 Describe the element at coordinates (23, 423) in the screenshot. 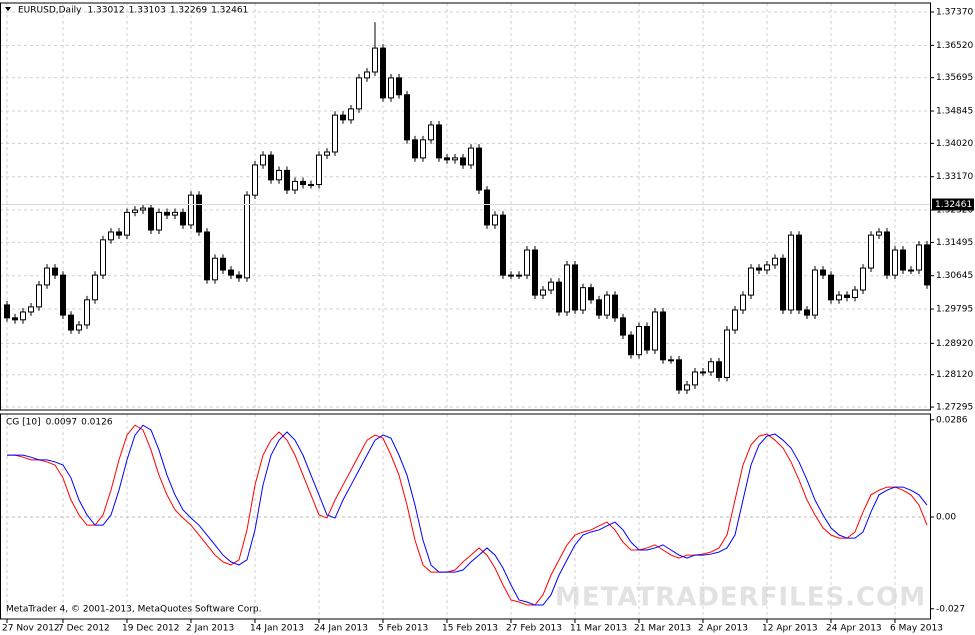

I see `indicator-header: CG [10]` at that location.